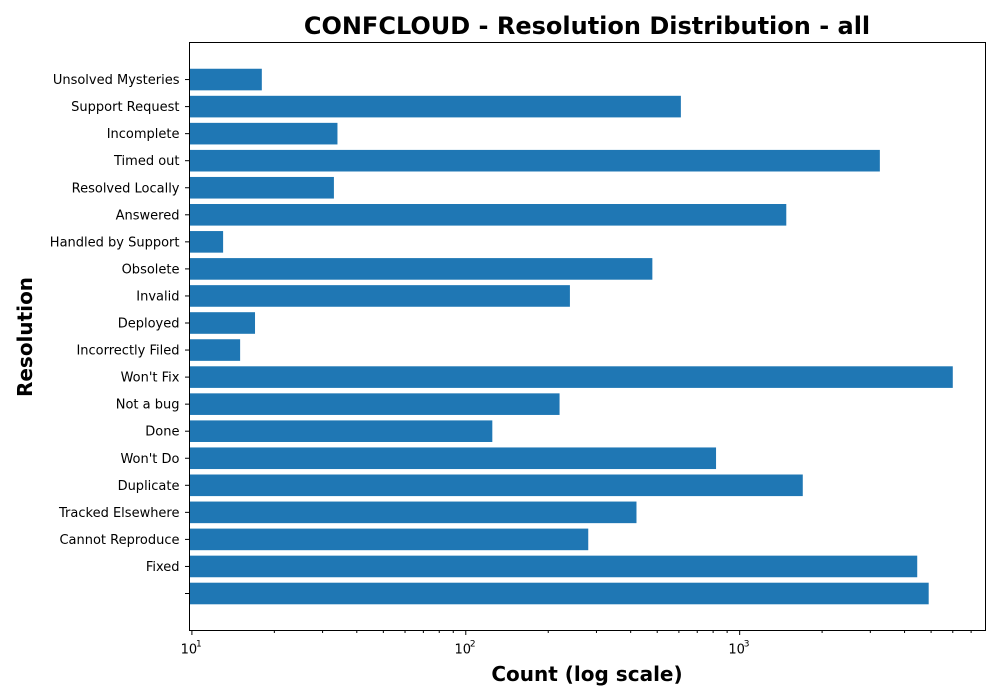 The height and width of the screenshot is (700, 1000). Describe the element at coordinates (149, 459) in the screenshot. I see `y-tick-label: Won't Do` at that location.